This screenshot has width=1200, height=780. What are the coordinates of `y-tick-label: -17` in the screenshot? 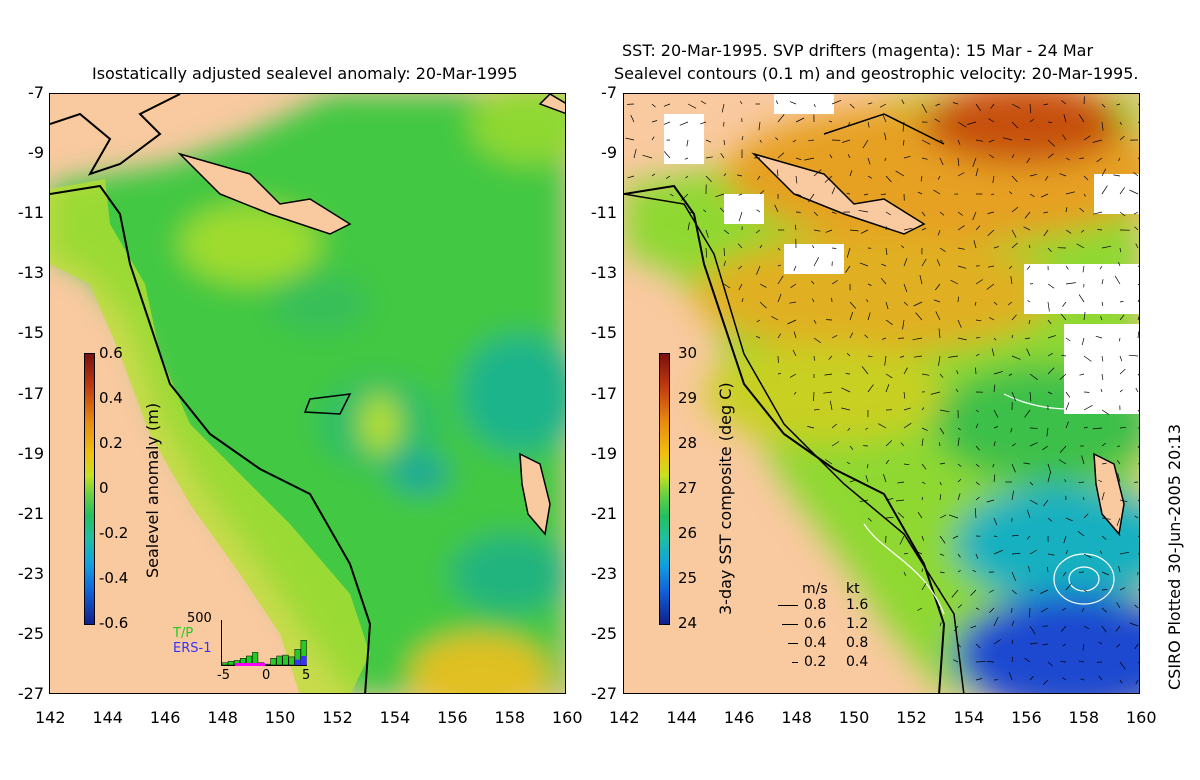 It's located at (603, 393).